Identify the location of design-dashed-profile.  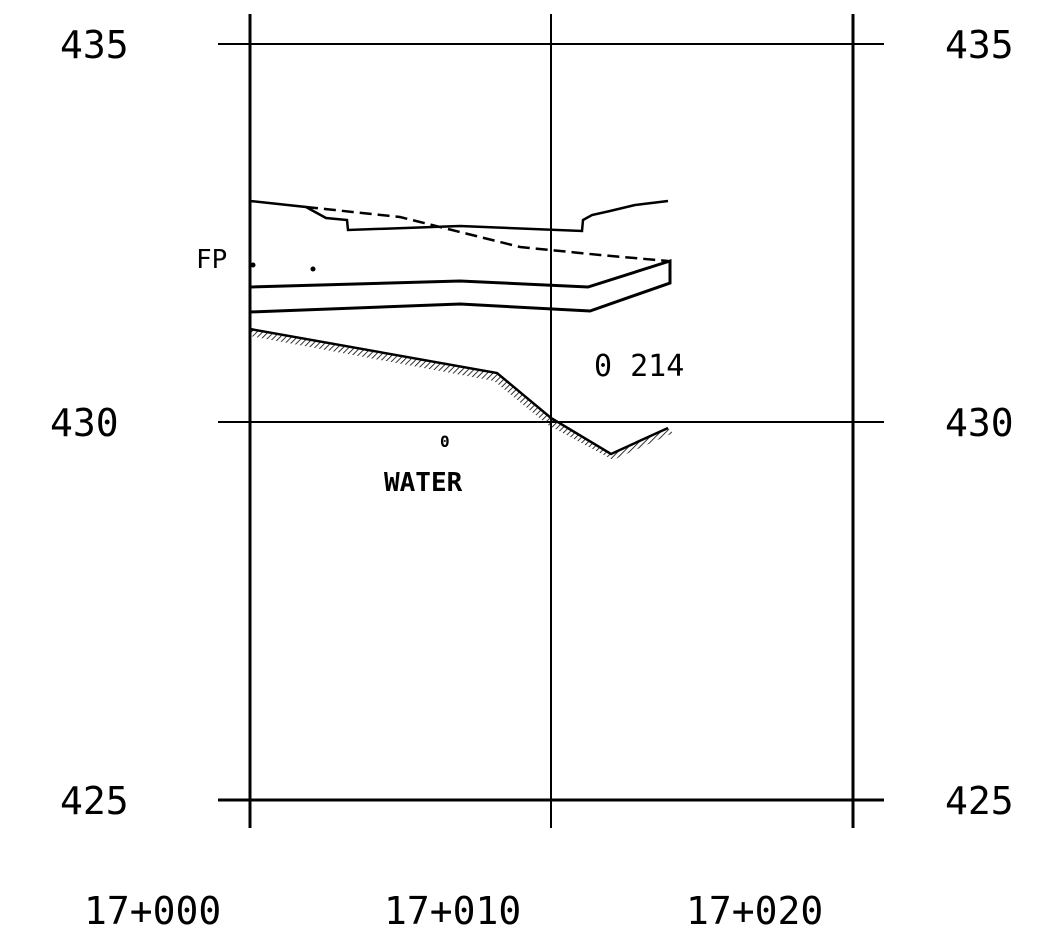
(487, 234).